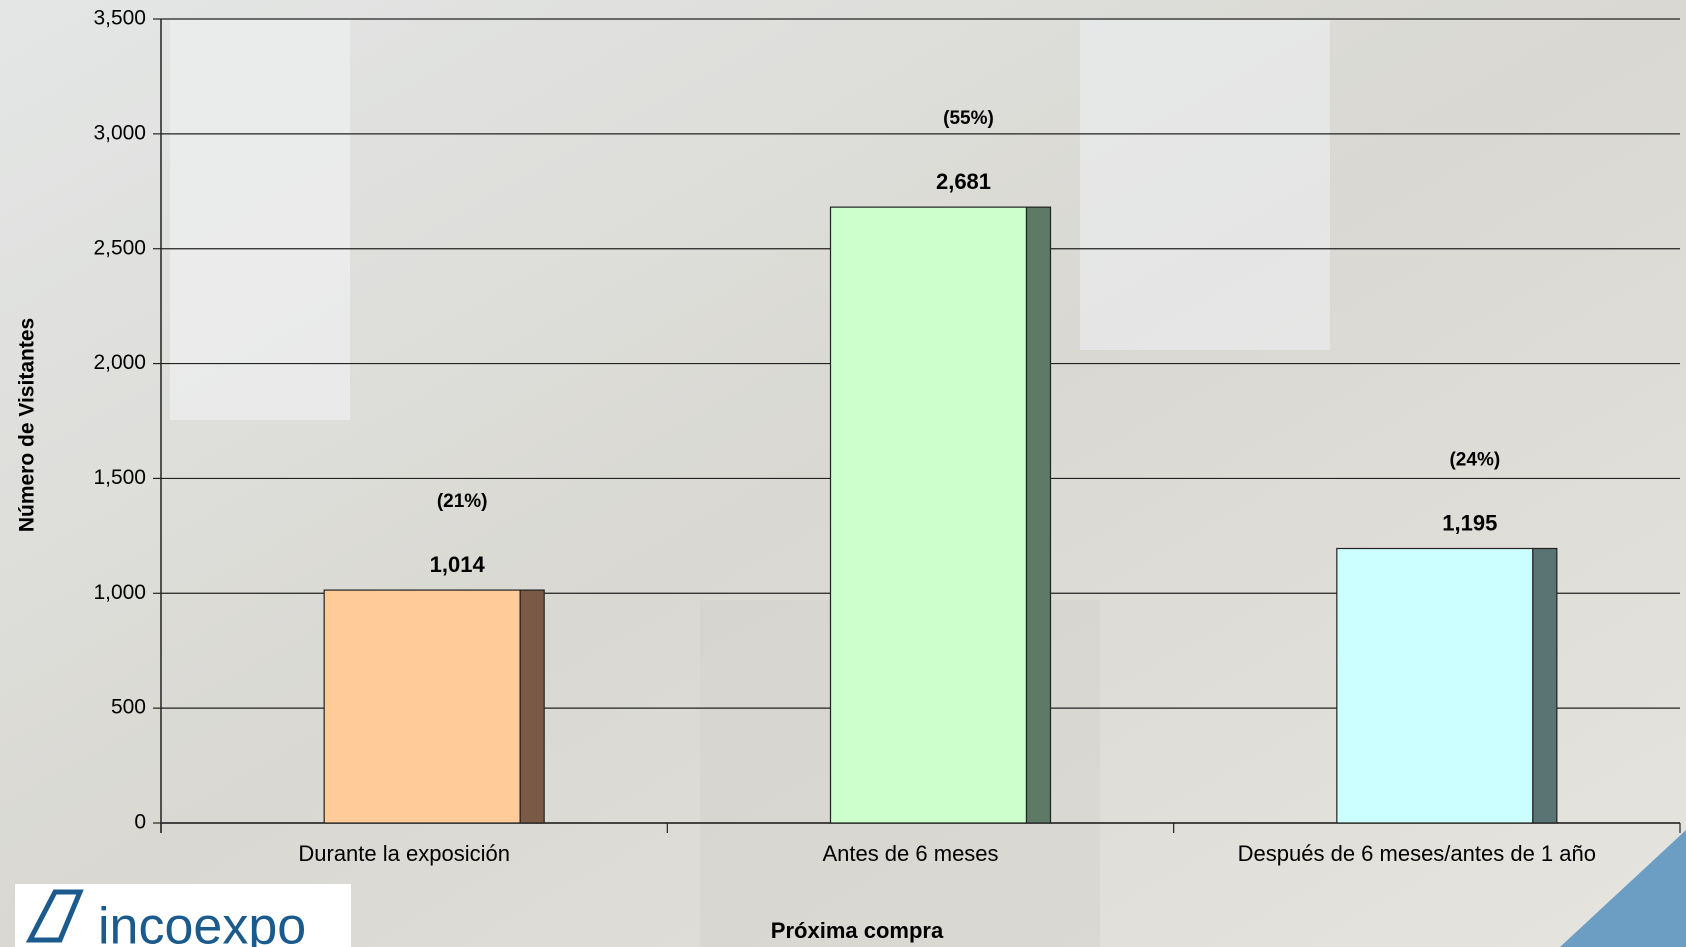 The height and width of the screenshot is (947, 1686). I want to click on y-tick-label: 1,500, so click(119, 477).